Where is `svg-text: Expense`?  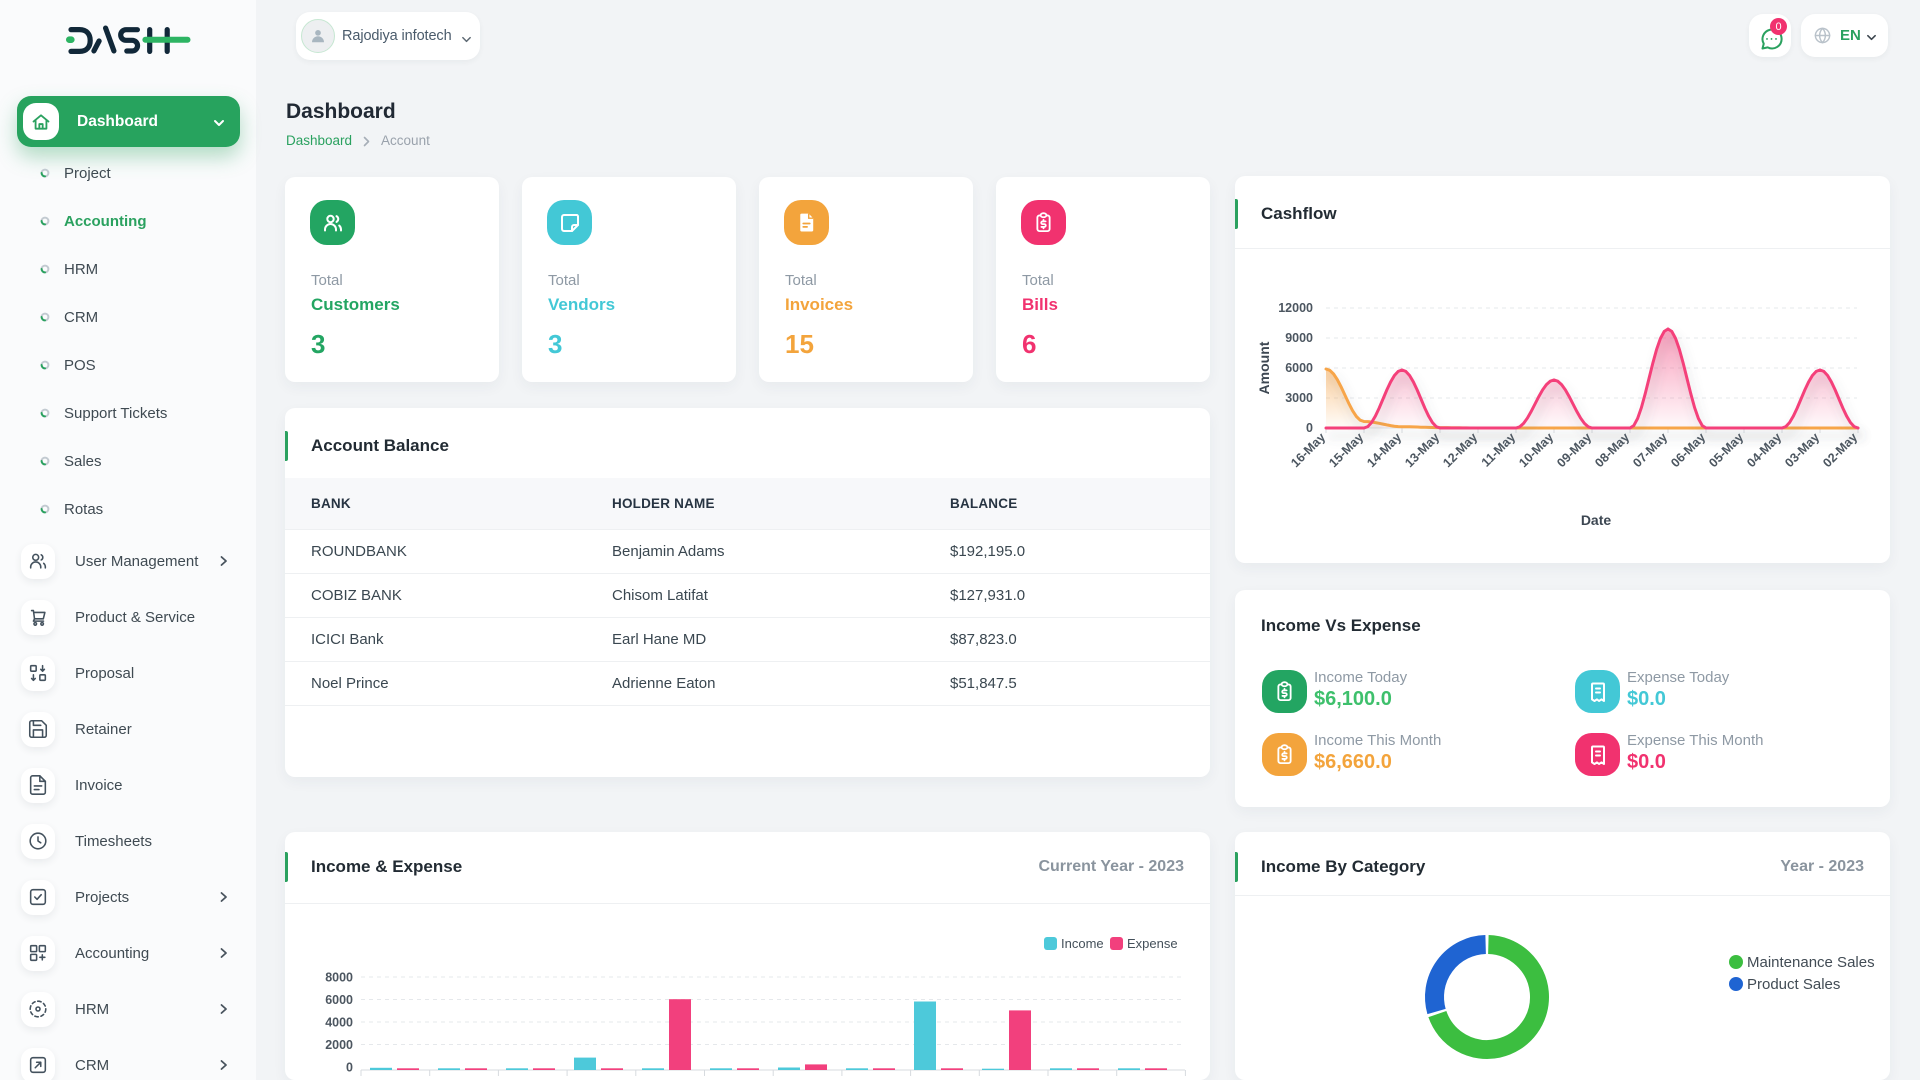 svg-text: Expense is located at coordinates (1152, 943).